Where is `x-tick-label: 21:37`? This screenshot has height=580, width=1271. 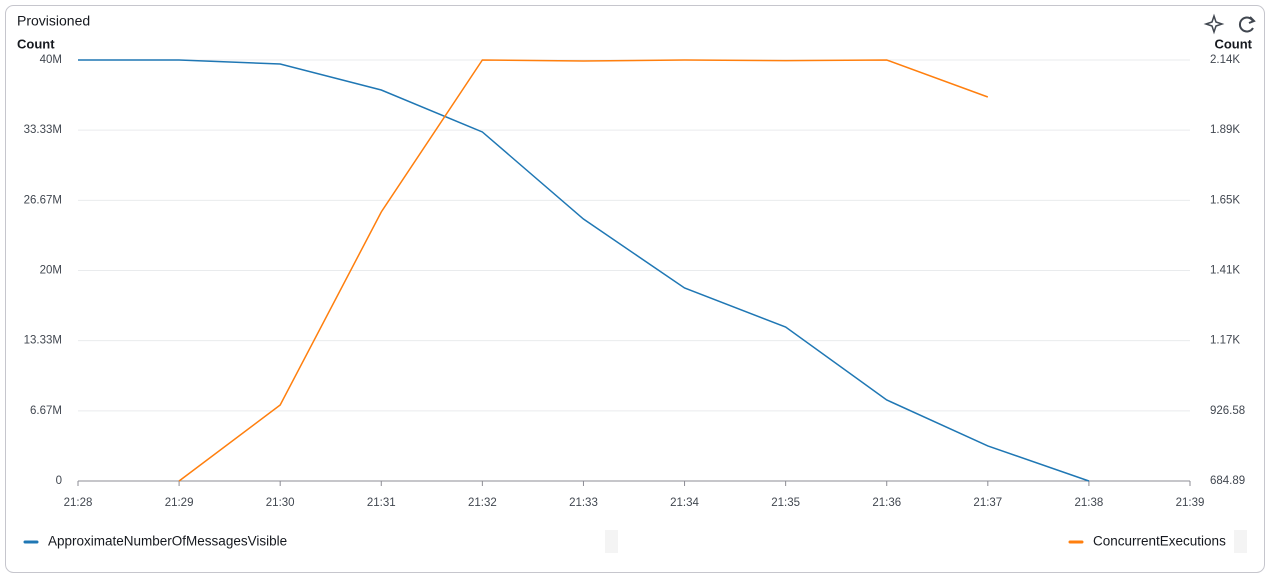 x-tick-label: 21:37 is located at coordinates (987, 503).